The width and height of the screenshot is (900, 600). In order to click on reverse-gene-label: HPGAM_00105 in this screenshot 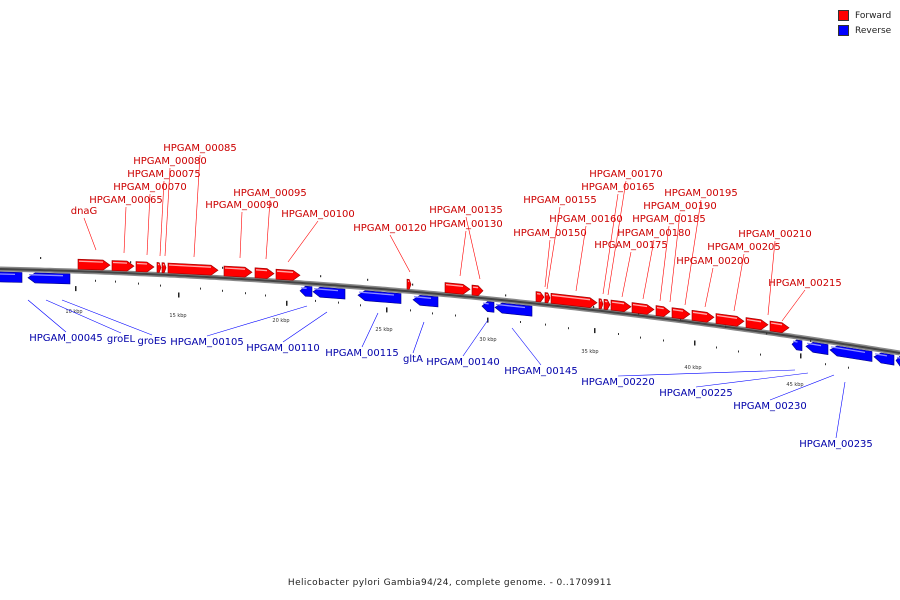, I will do `click(207, 342)`.